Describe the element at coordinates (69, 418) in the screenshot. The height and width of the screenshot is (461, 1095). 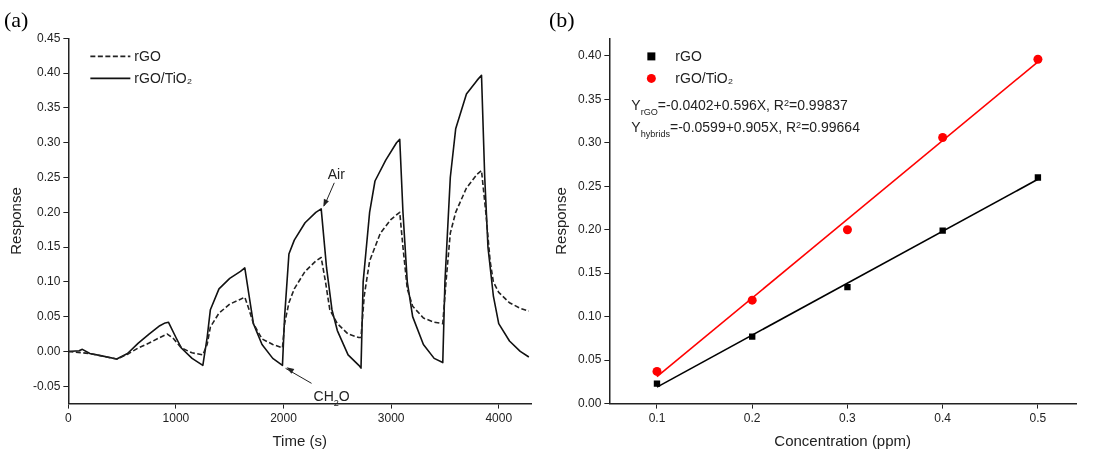
I see `x-tick-label: 0` at that location.